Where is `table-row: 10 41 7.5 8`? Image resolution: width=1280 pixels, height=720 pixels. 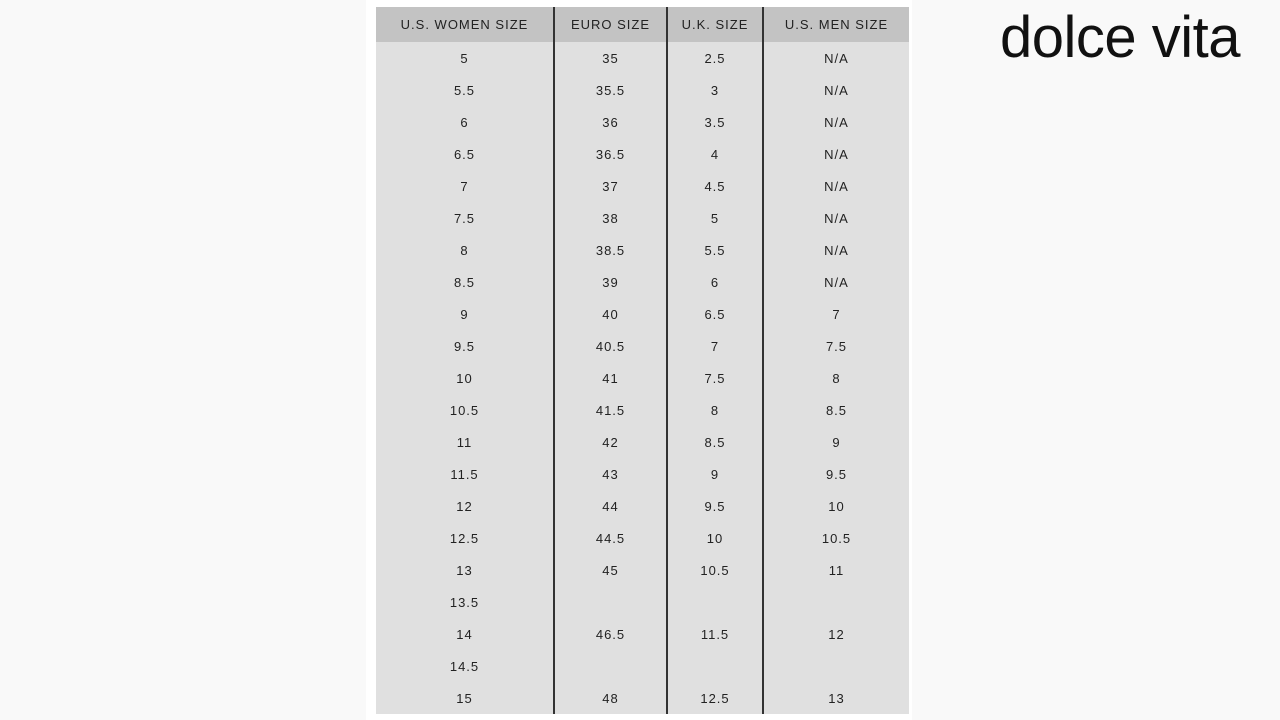
table-row: 10 41 7.5 8 is located at coordinates (642, 378).